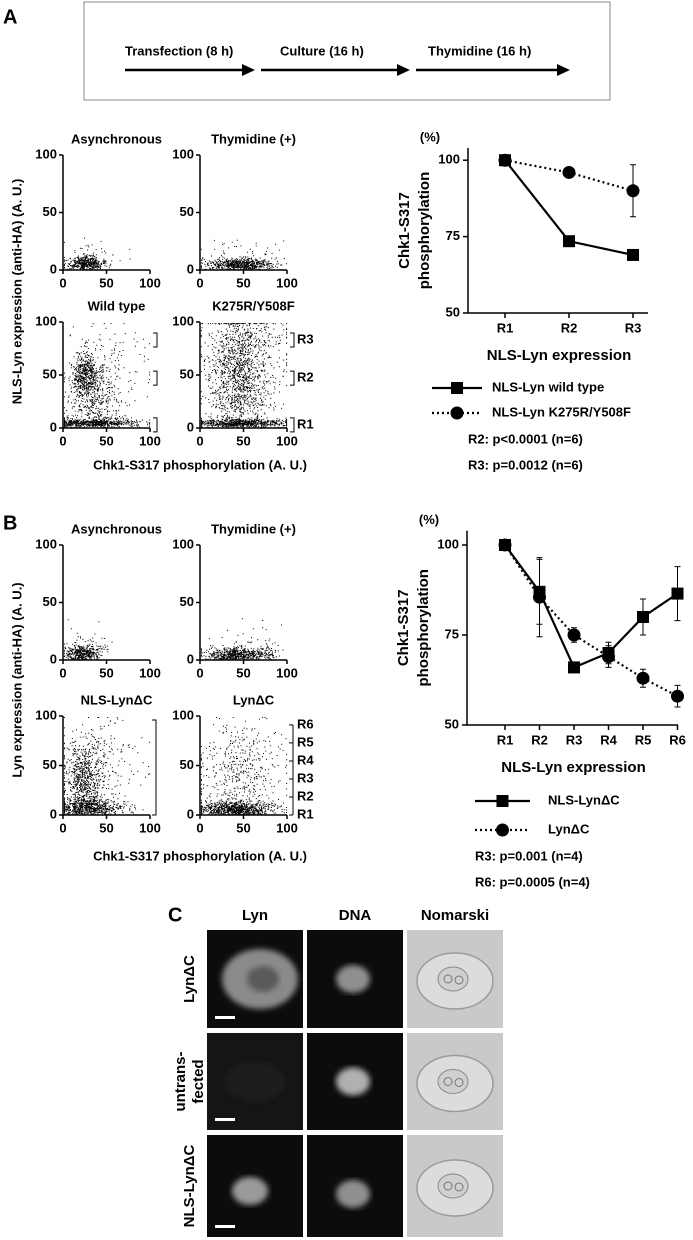  I want to click on series-line, so click(591, 621).